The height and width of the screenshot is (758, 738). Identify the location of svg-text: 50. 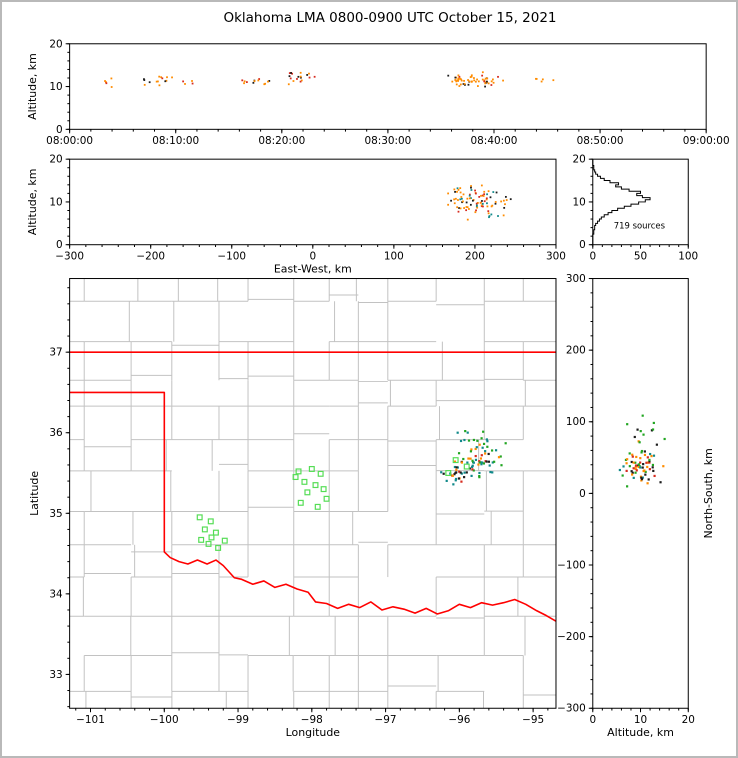
(640, 257).